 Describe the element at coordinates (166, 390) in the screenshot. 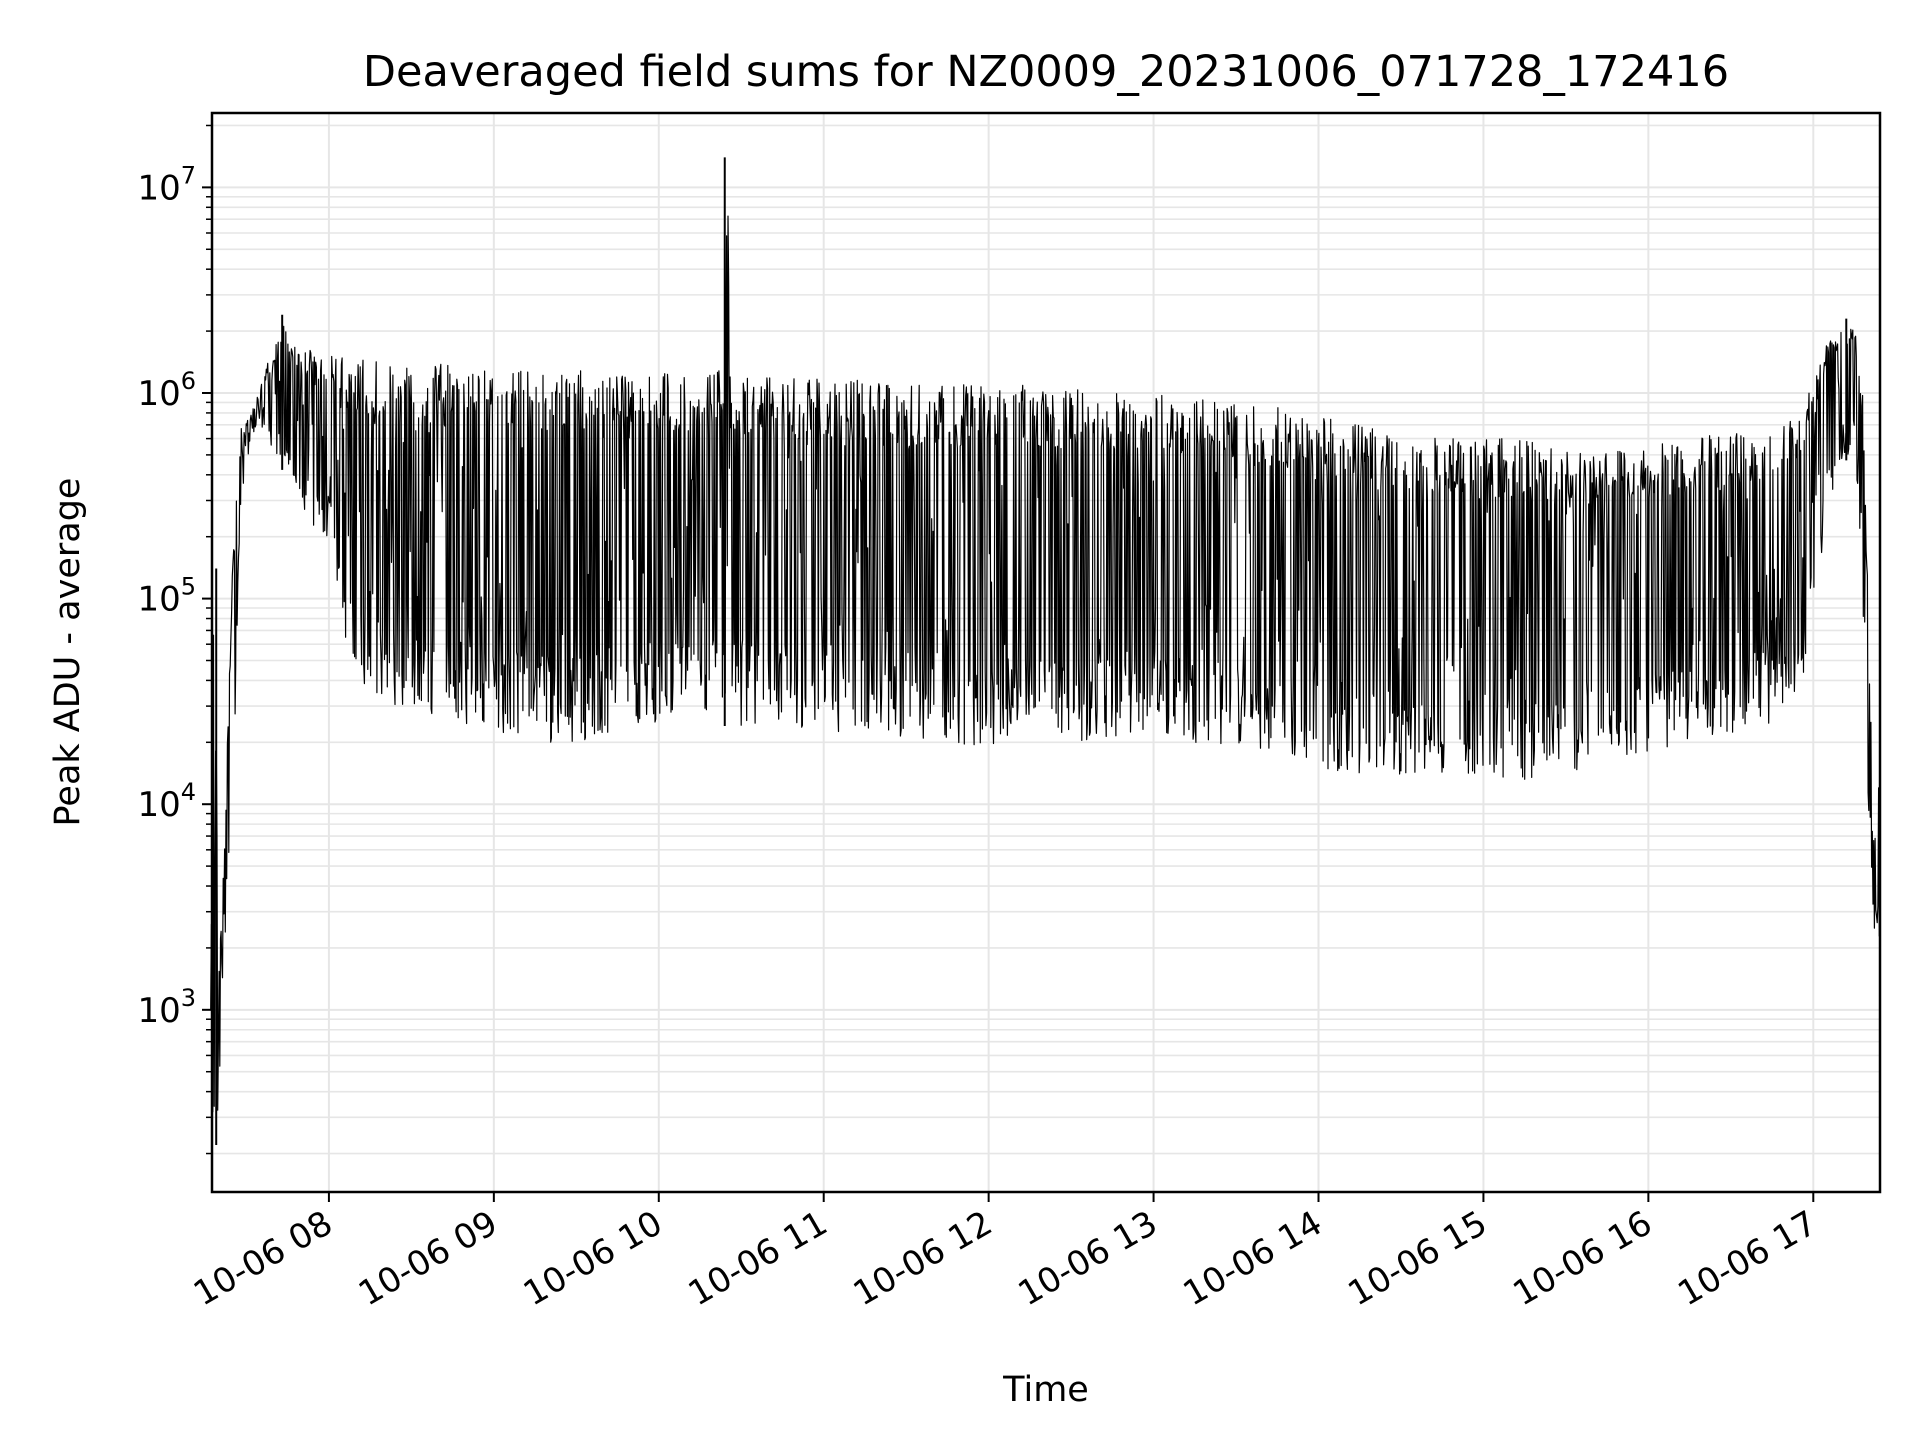

I see `y-tick-label: 10⁶` at that location.